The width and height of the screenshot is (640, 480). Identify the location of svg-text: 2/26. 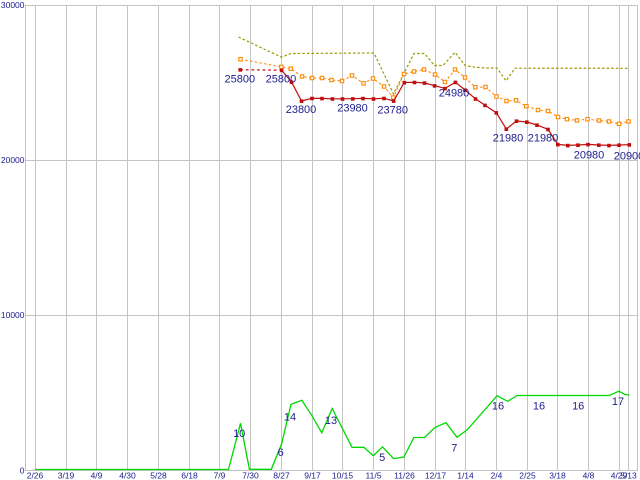
(35, 475).